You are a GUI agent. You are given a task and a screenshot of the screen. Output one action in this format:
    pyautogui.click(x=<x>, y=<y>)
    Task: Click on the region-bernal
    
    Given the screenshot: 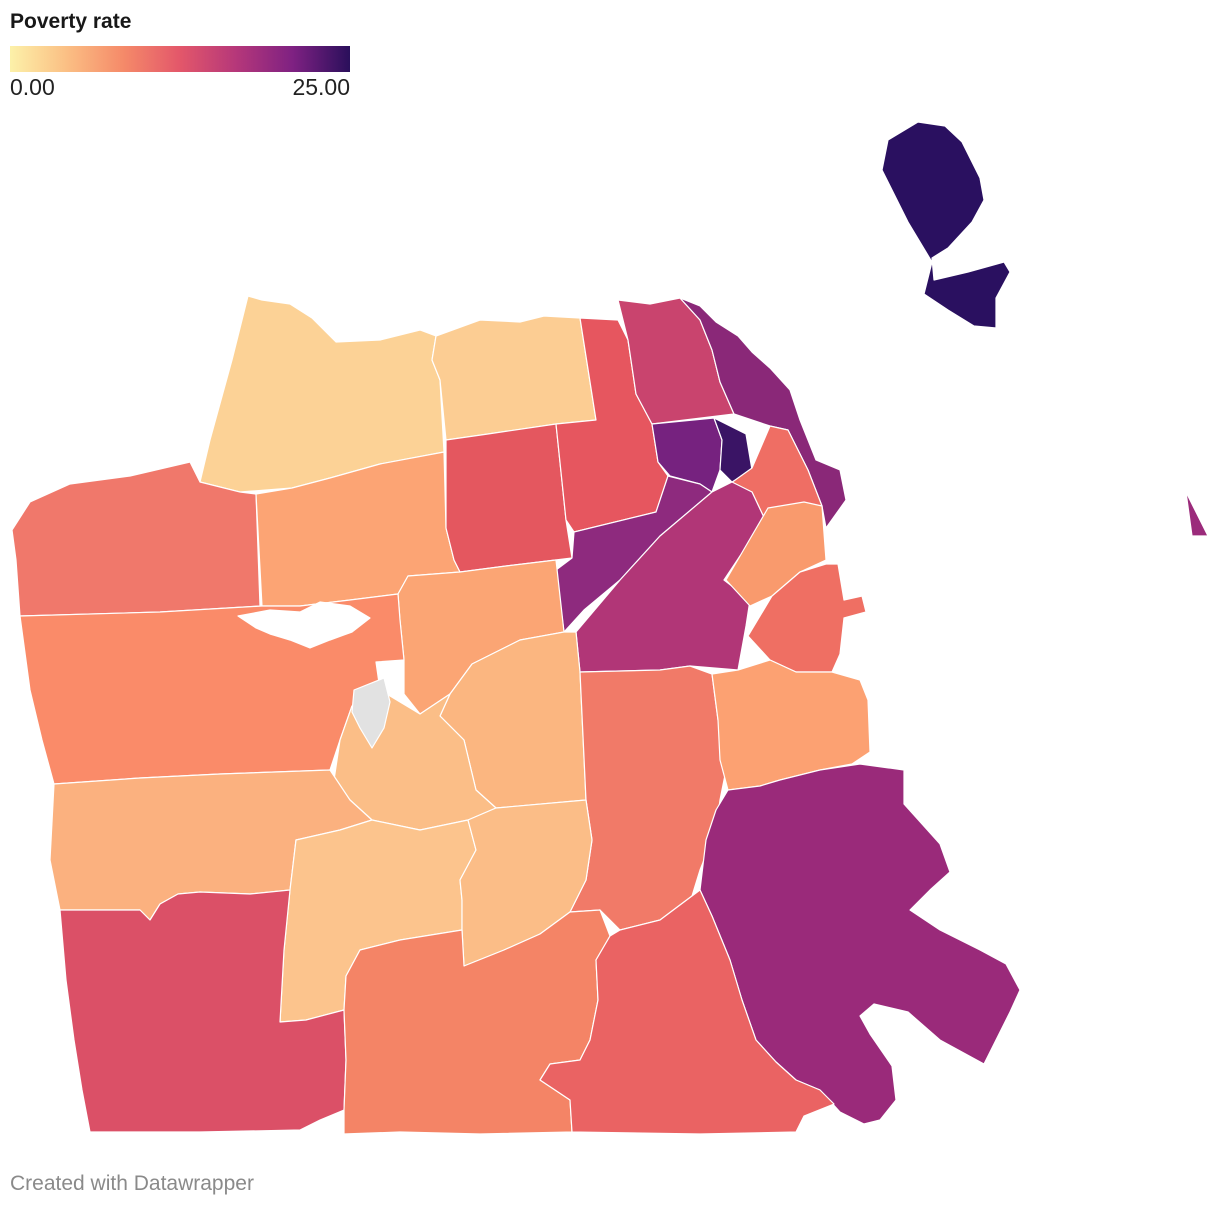 What is the action you would take?
    pyautogui.click(x=791, y=725)
    